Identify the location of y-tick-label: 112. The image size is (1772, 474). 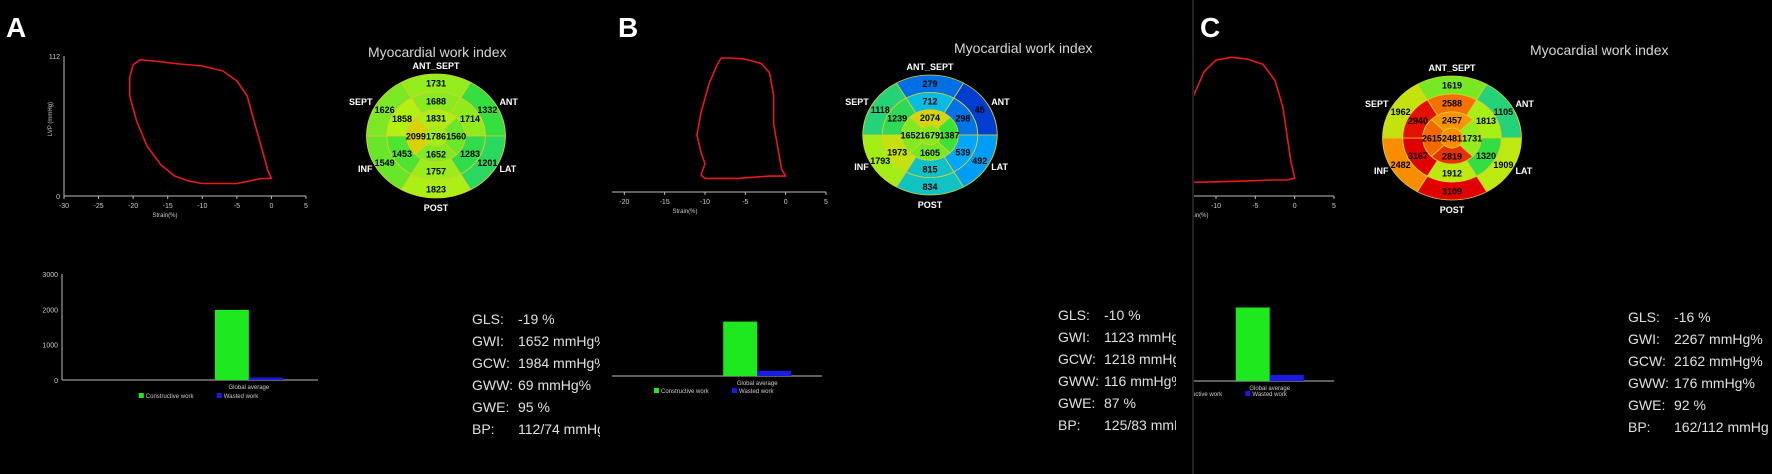
(54, 57).